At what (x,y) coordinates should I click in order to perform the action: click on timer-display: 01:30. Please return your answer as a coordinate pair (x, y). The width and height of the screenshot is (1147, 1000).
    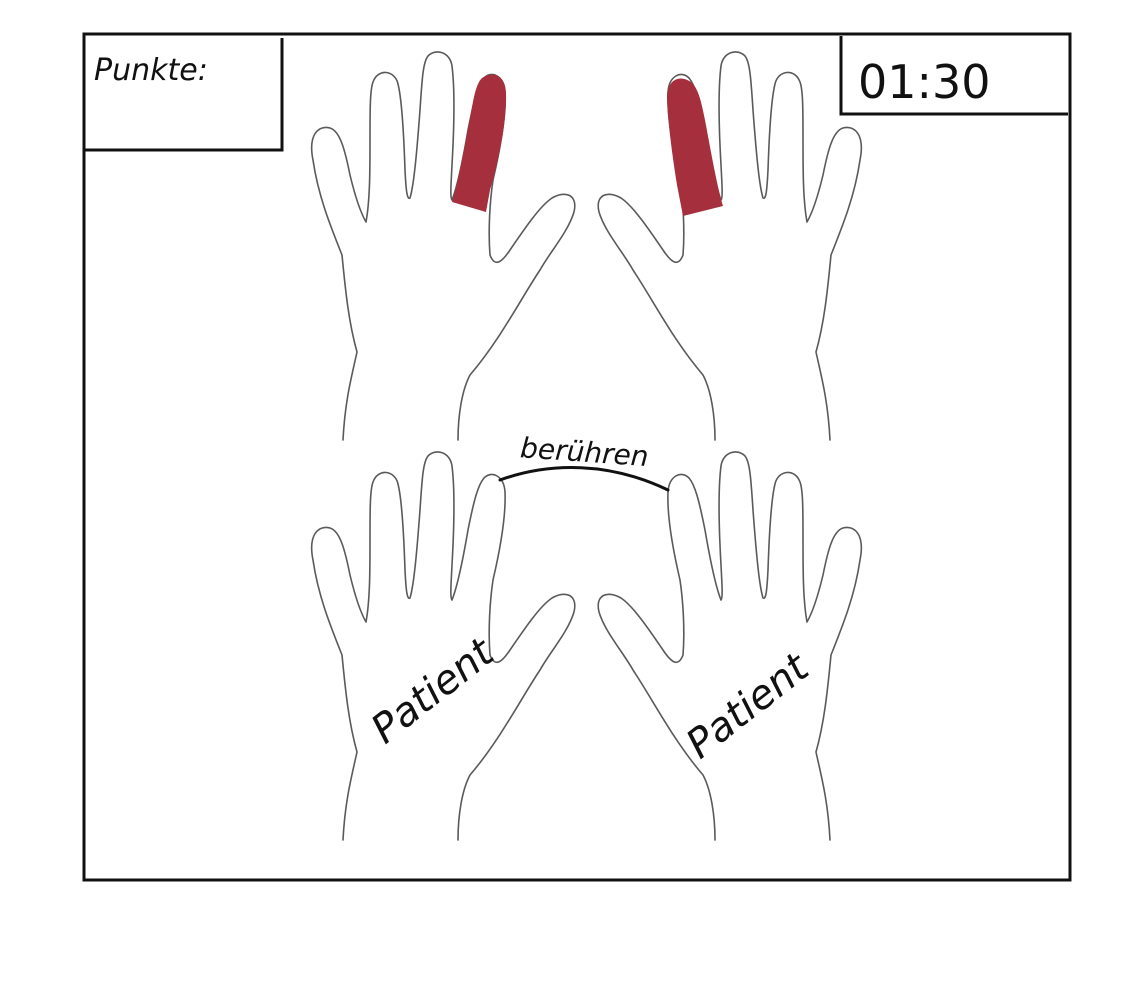
    Looking at the image, I should click on (924, 82).